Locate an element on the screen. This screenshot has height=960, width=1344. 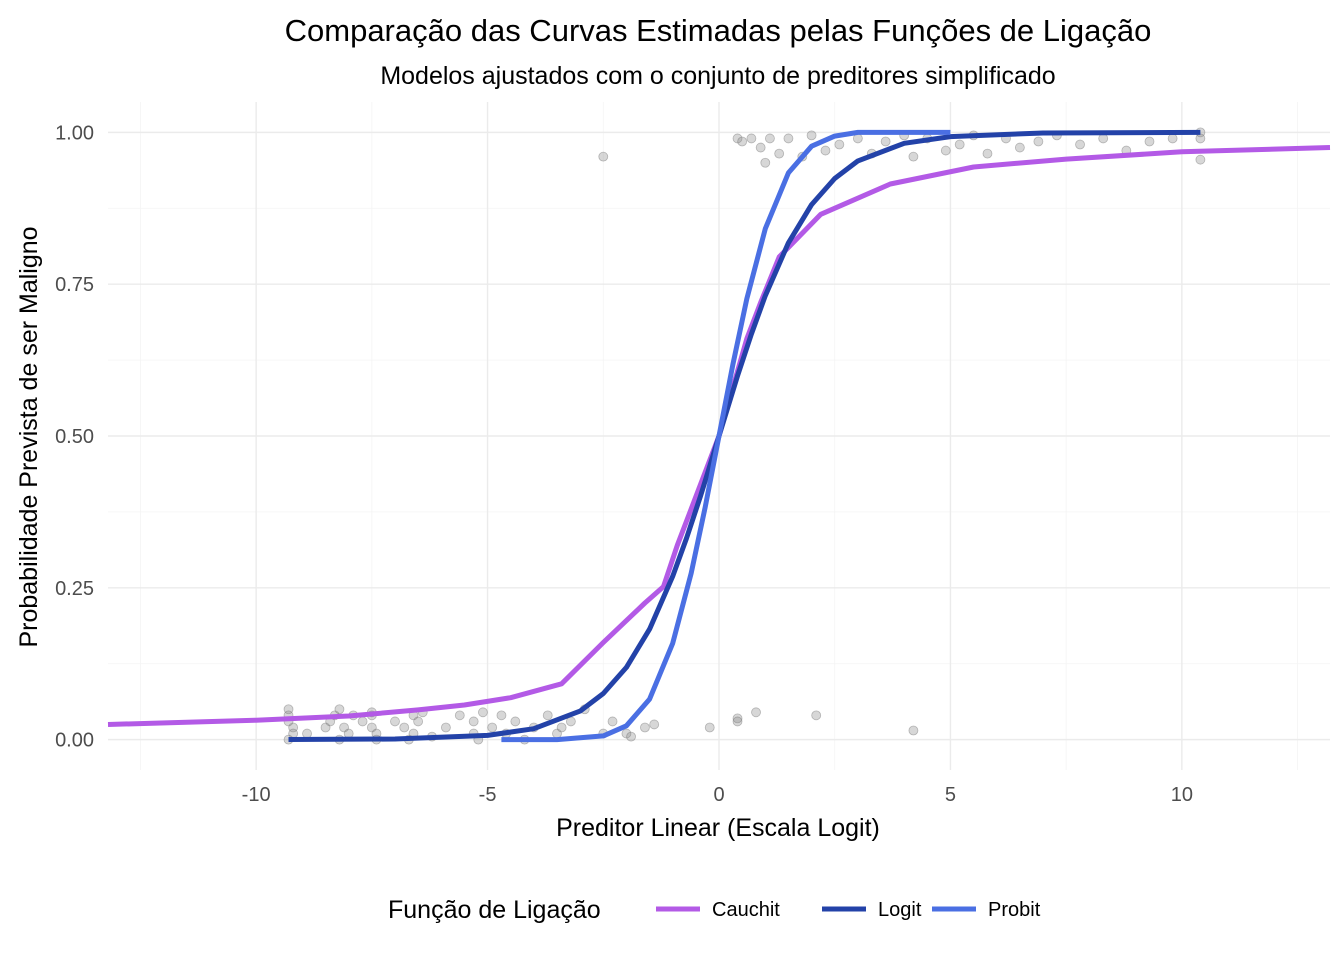
x-tick-label: 5 is located at coordinates (950, 795).